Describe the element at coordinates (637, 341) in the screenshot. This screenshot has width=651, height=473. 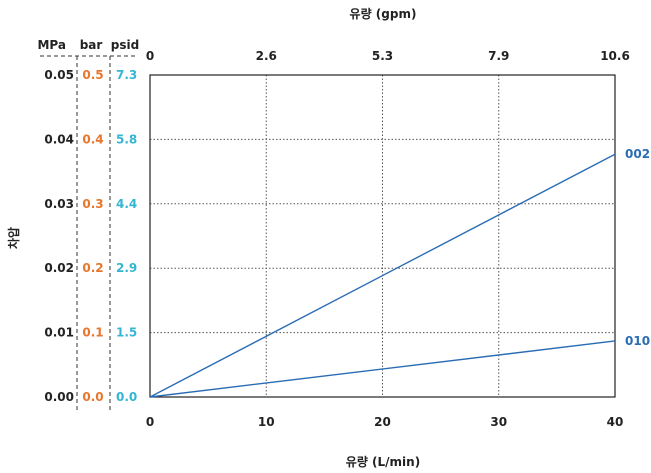
I see `series-label-010: 010` at that location.